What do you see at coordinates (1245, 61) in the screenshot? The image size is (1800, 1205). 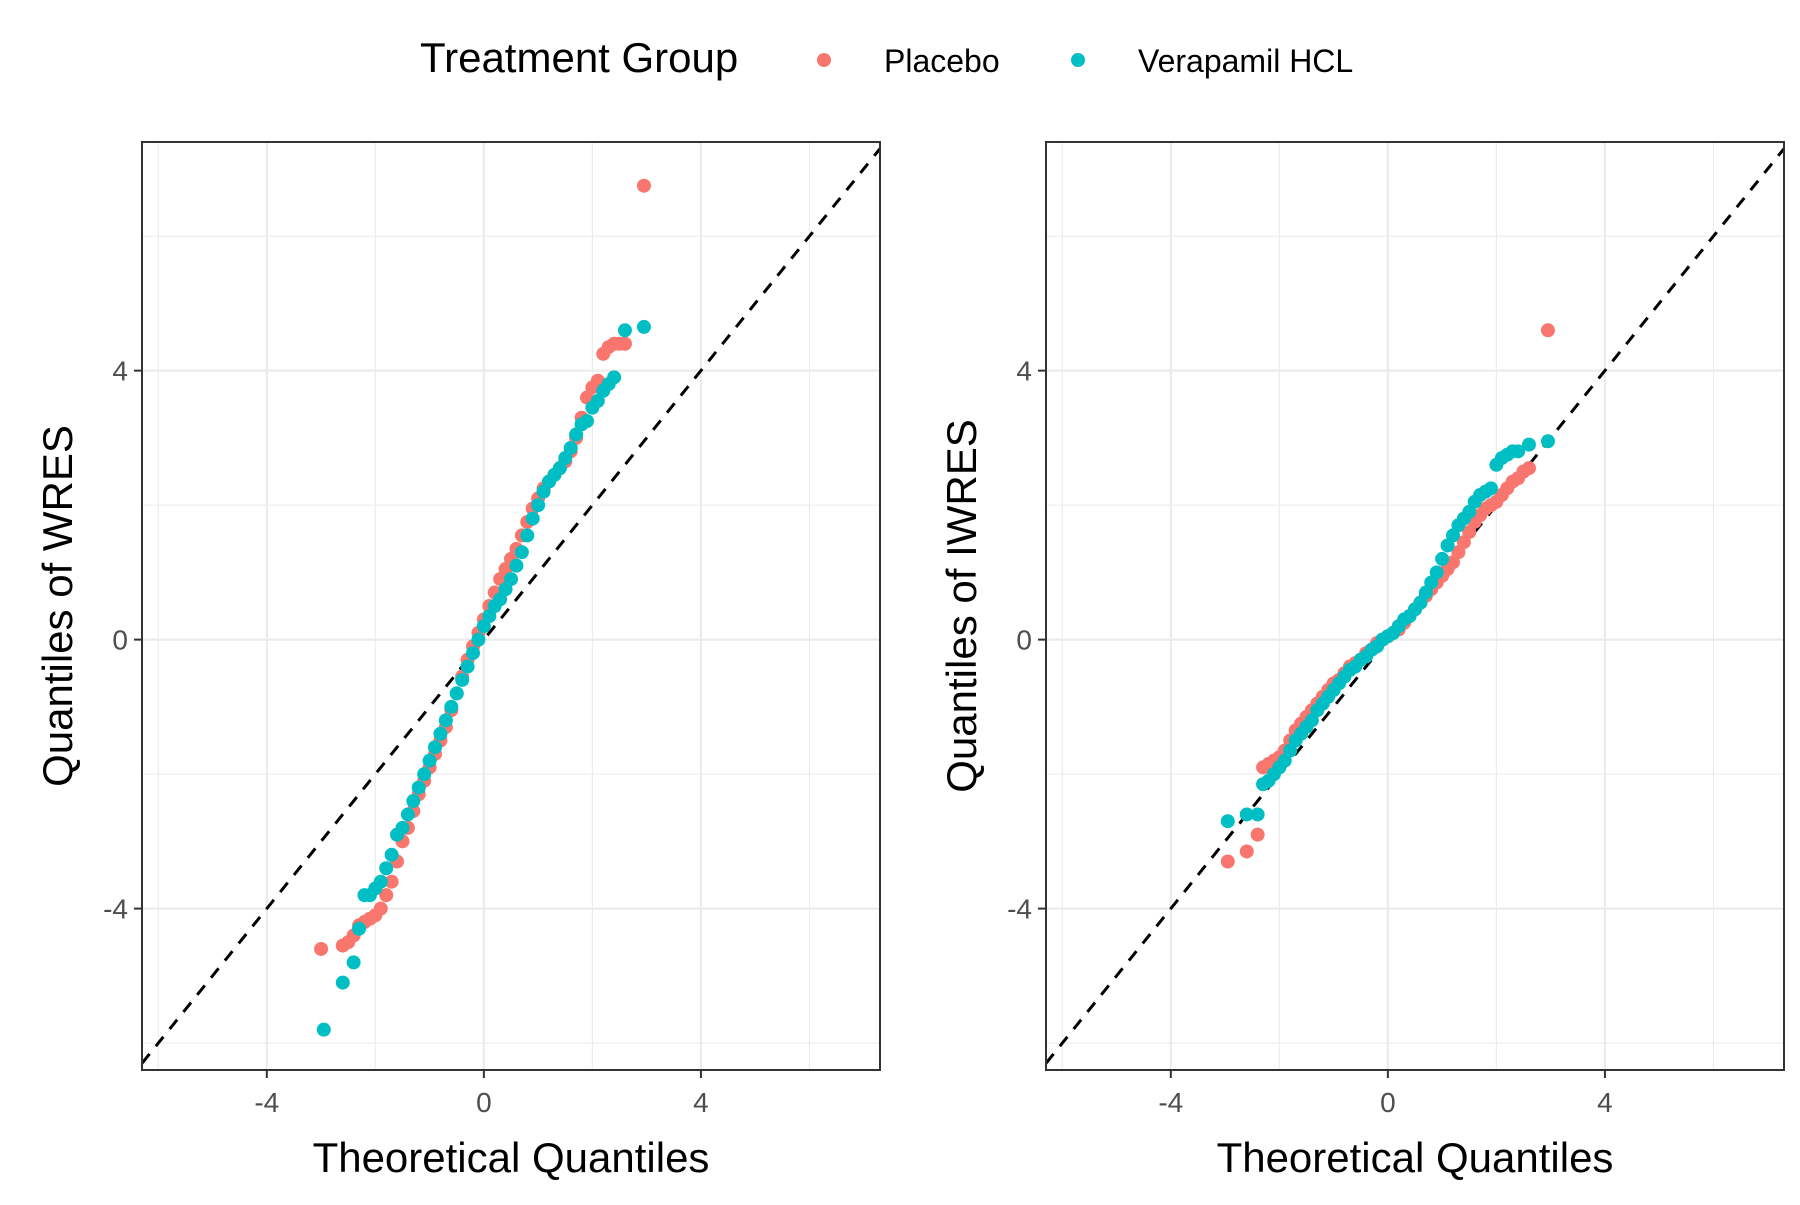 I see `legend-label-verapamil: Verapamil HCL` at bounding box center [1245, 61].